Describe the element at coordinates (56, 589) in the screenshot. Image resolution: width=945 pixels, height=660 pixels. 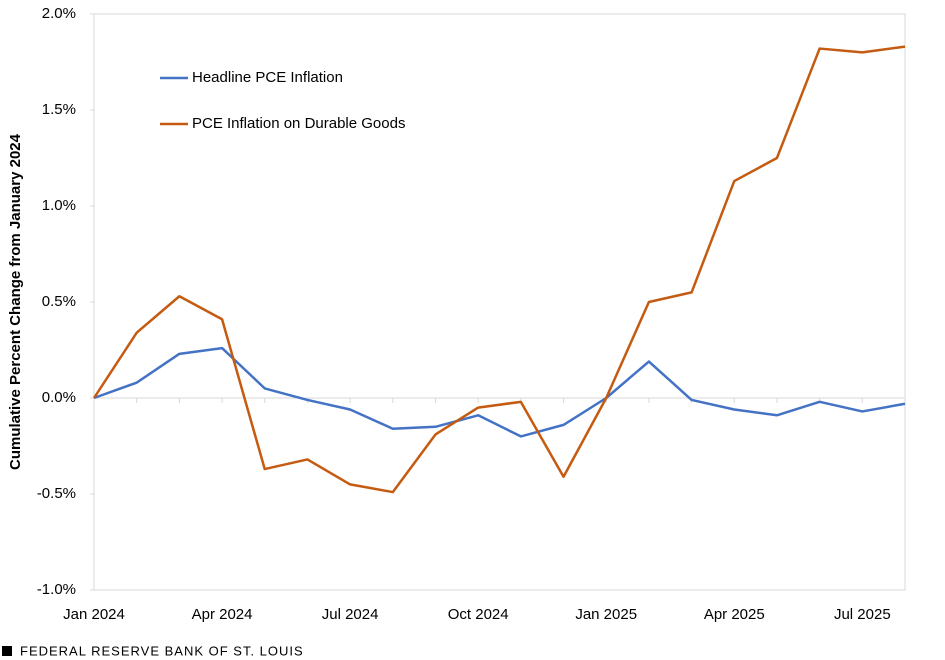
I see `y-tick-label: -1.0%` at that location.